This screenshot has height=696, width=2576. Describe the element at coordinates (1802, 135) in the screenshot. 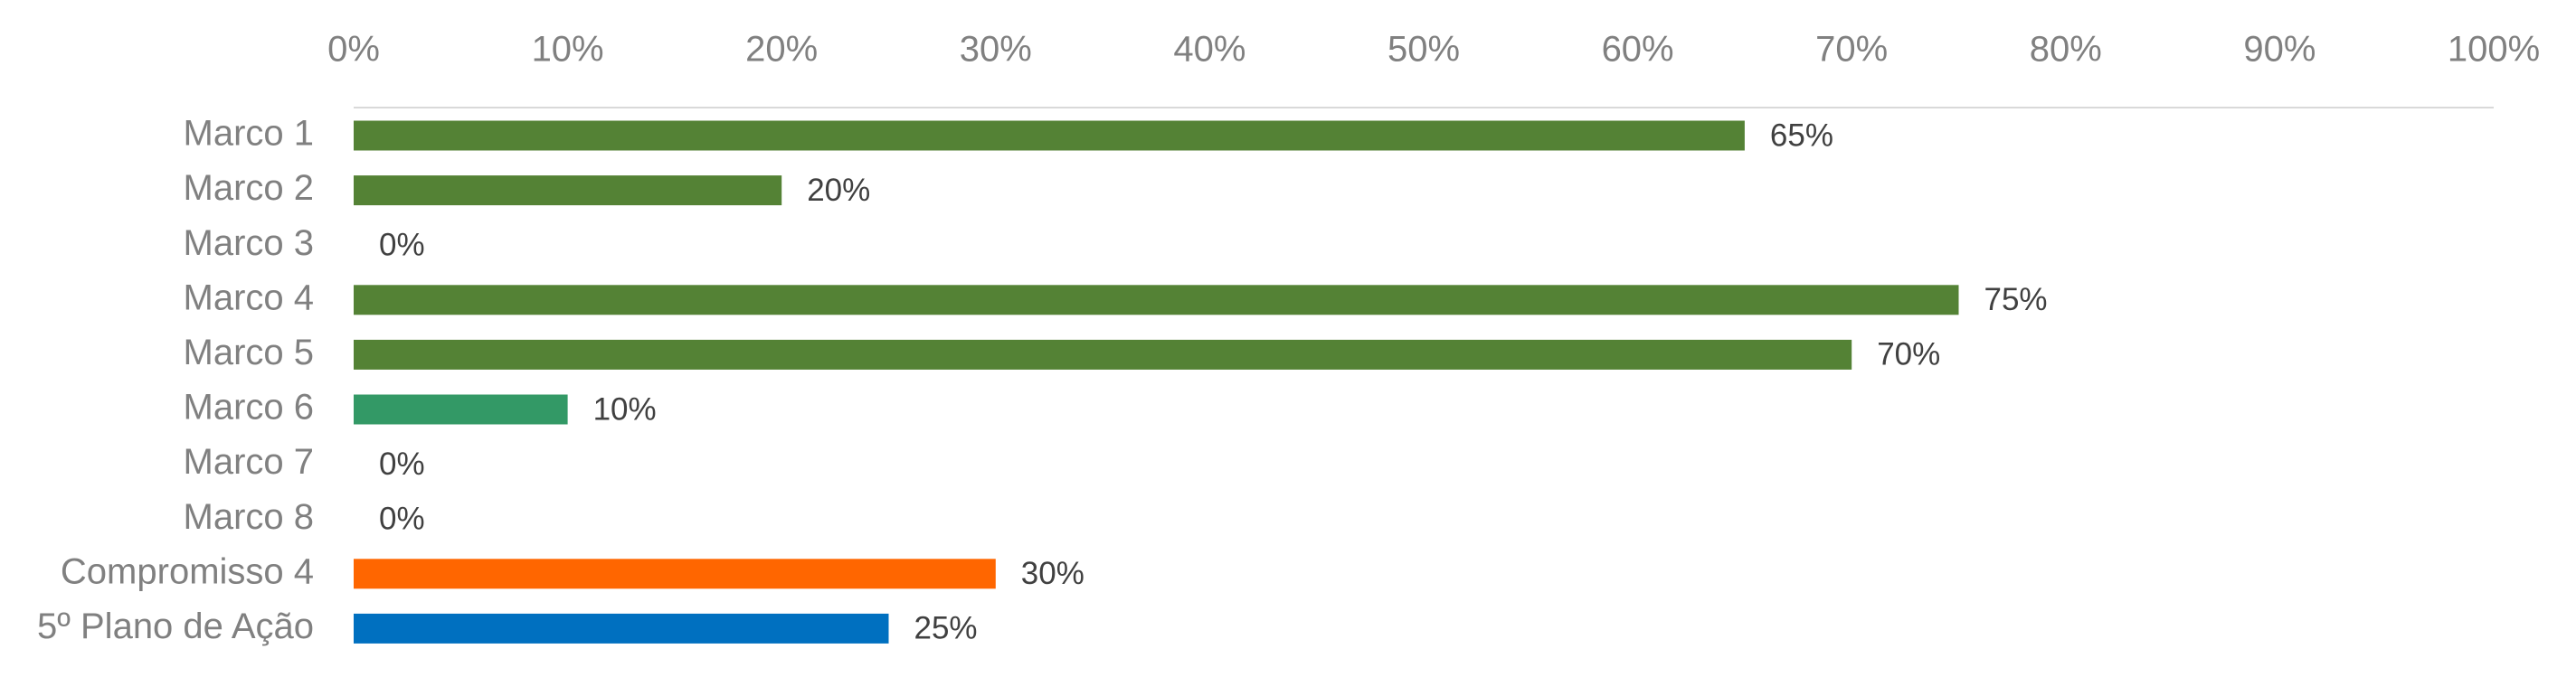

I see `value-label: 65%` at that location.